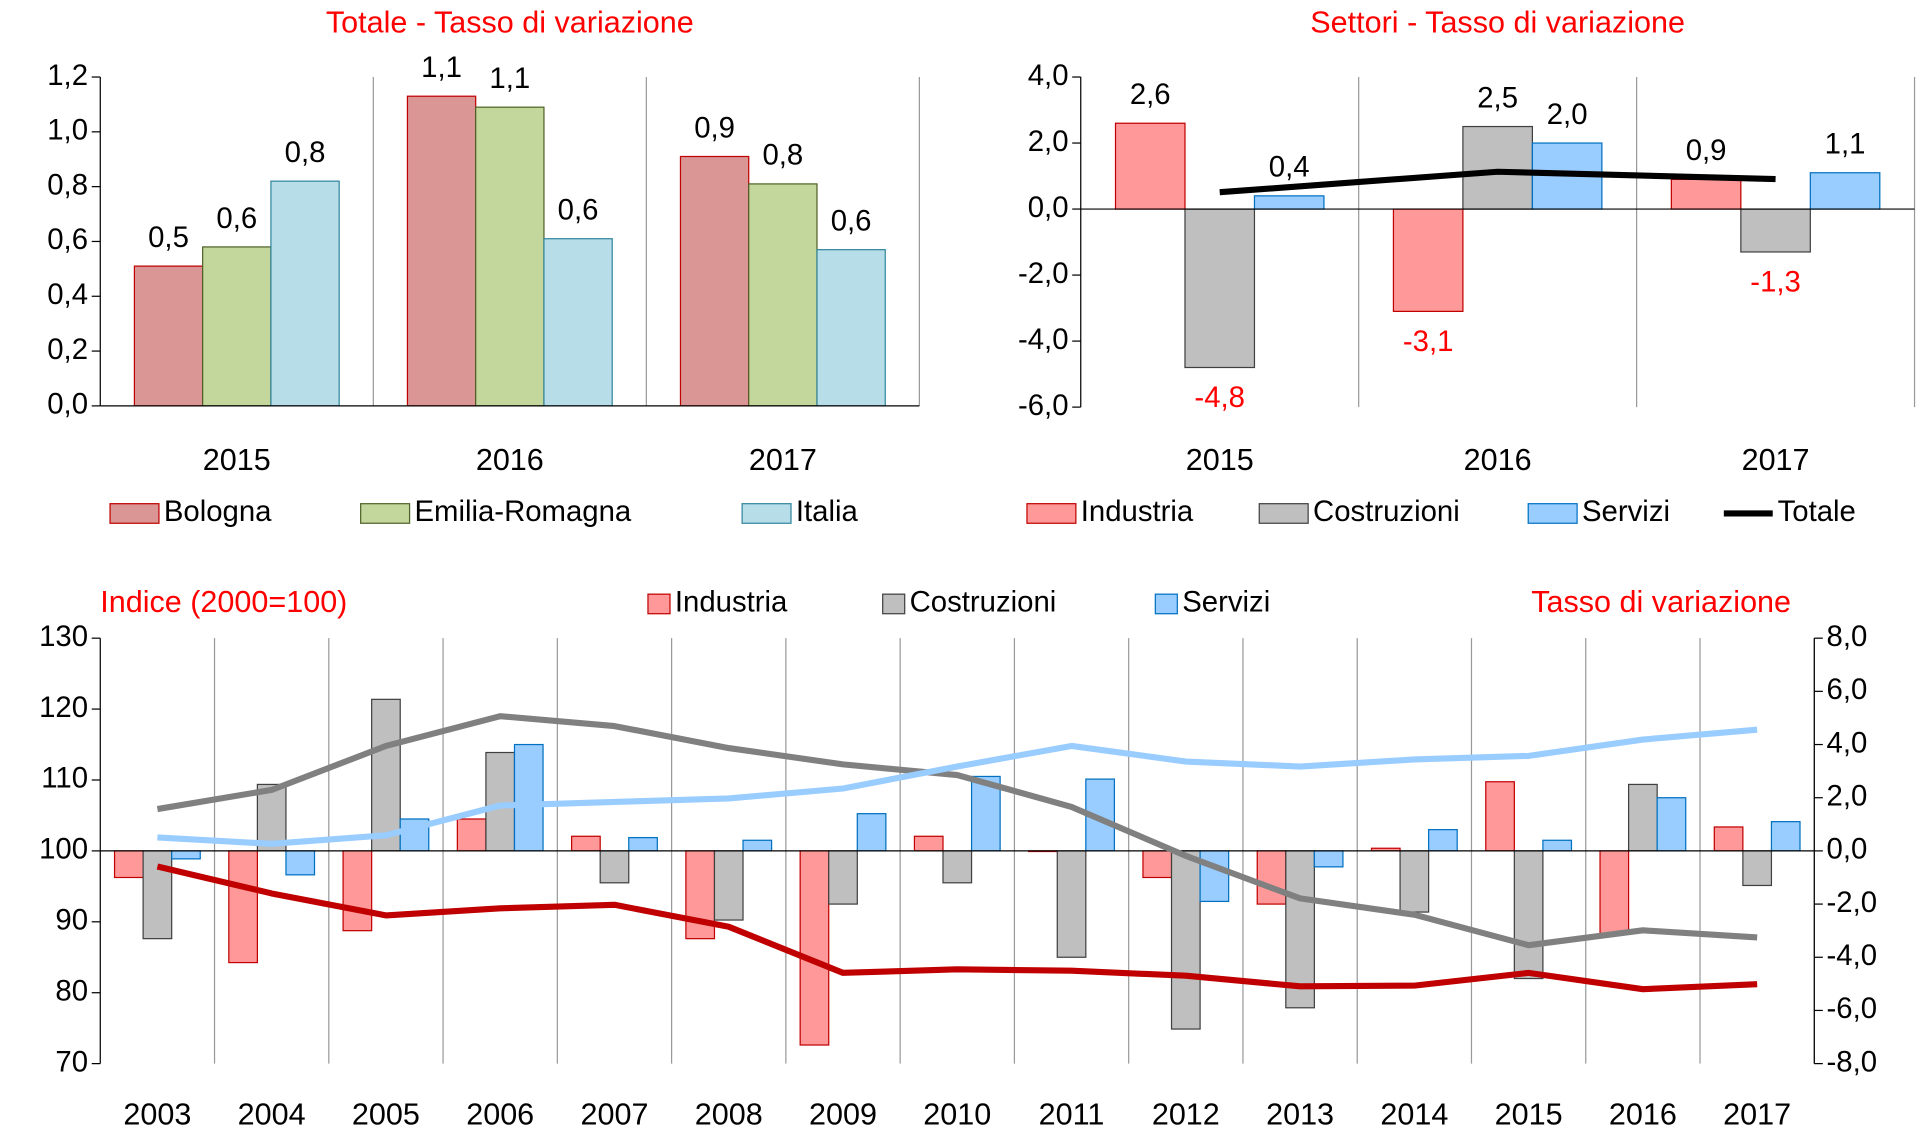 This screenshot has width=1917, height=1136. I want to click on y2-tick-label: -8,0, so click(1852, 1061).